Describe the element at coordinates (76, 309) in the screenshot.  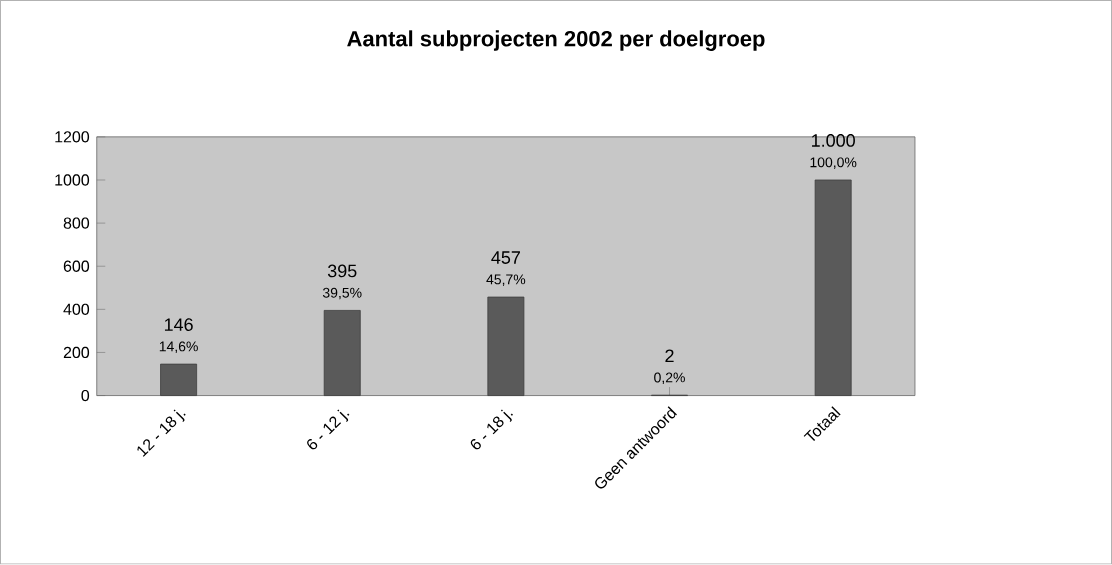
I see `y-tick-label: 400` at that location.